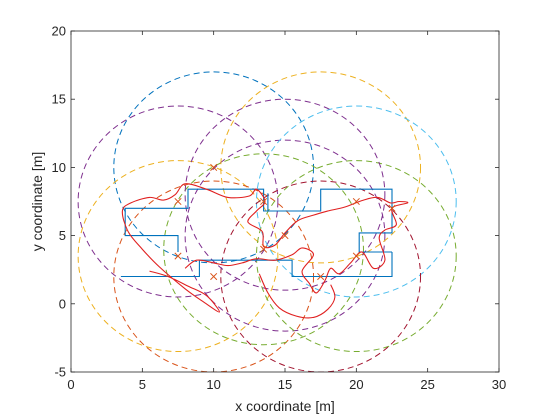 The image size is (550, 418). What do you see at coordinates (427, 384) in the screenshot?
I see `x-tick-label: 25` at bounding box center [427, 384].